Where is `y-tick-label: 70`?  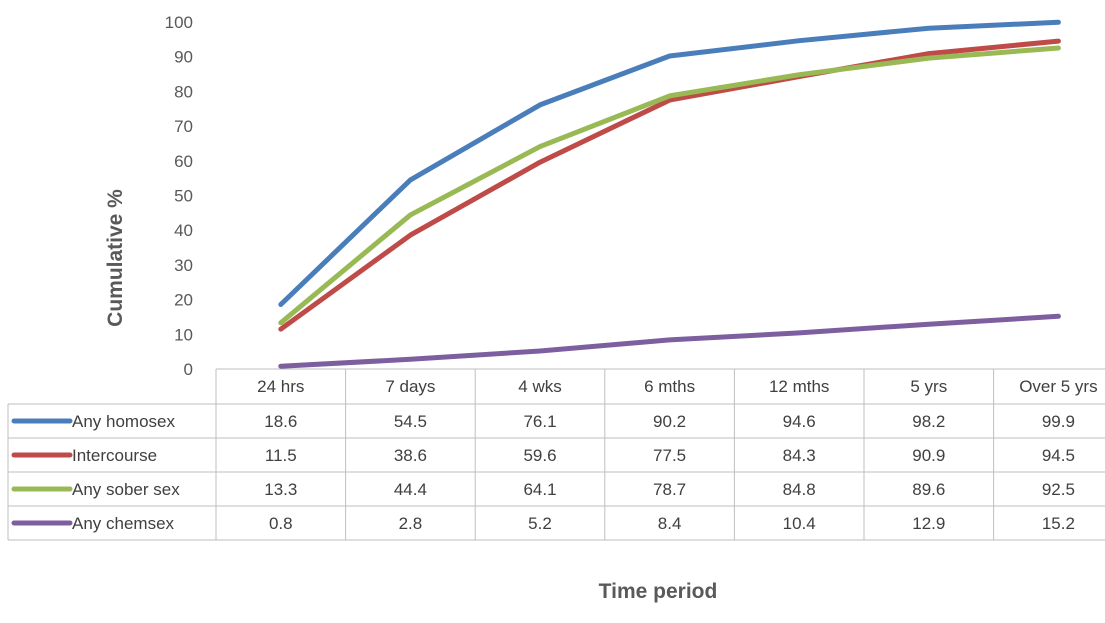 y-tick-label: 70 is located at coordinates (183, 126).